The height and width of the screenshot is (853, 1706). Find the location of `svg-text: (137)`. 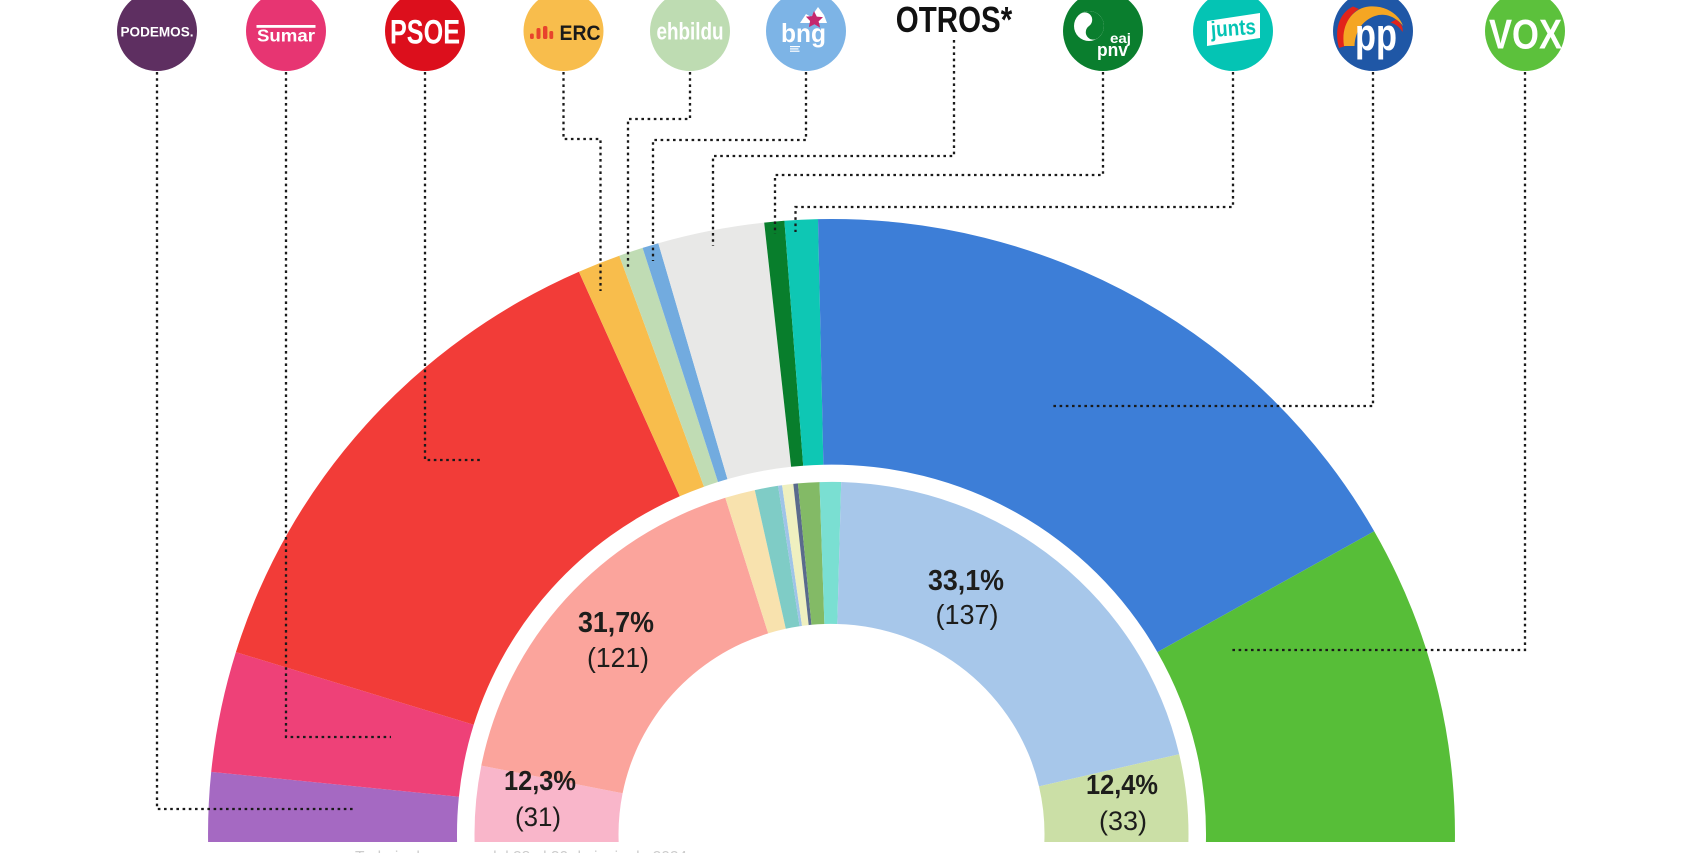

svg-text: (137) is located at coordinates (967, 614).